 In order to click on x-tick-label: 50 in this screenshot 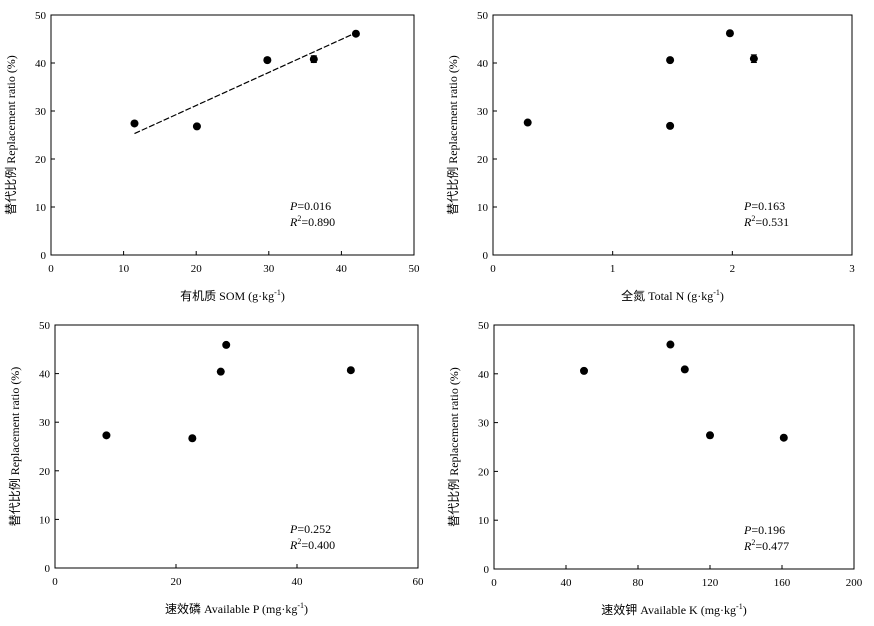, I will do `click(415, 269)`.